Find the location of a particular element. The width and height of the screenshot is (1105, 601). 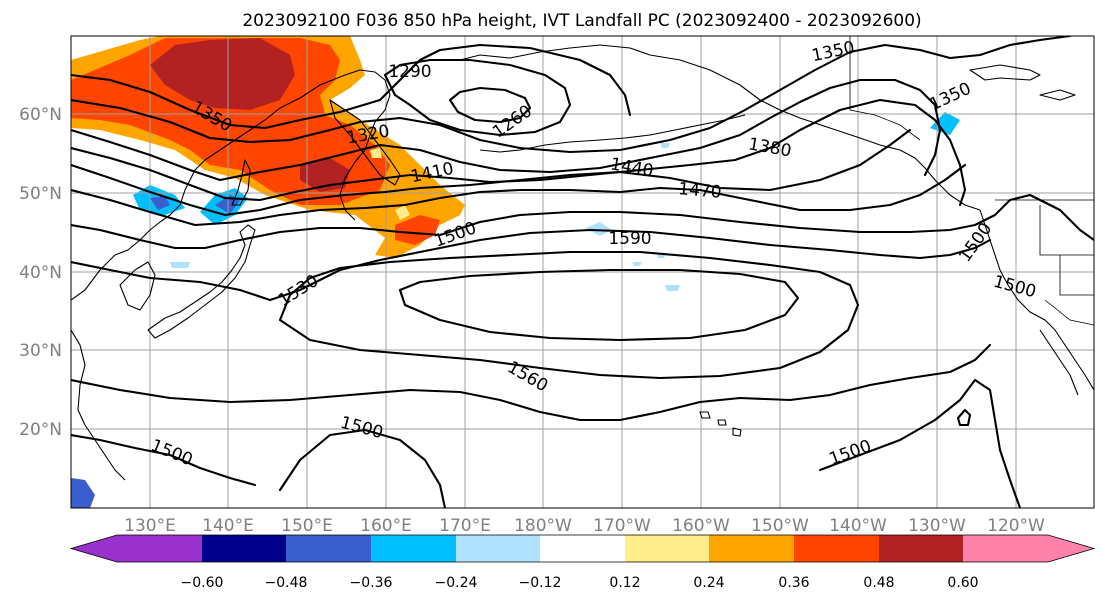

lon-label: 130°E is located at coordinates (150, 526).